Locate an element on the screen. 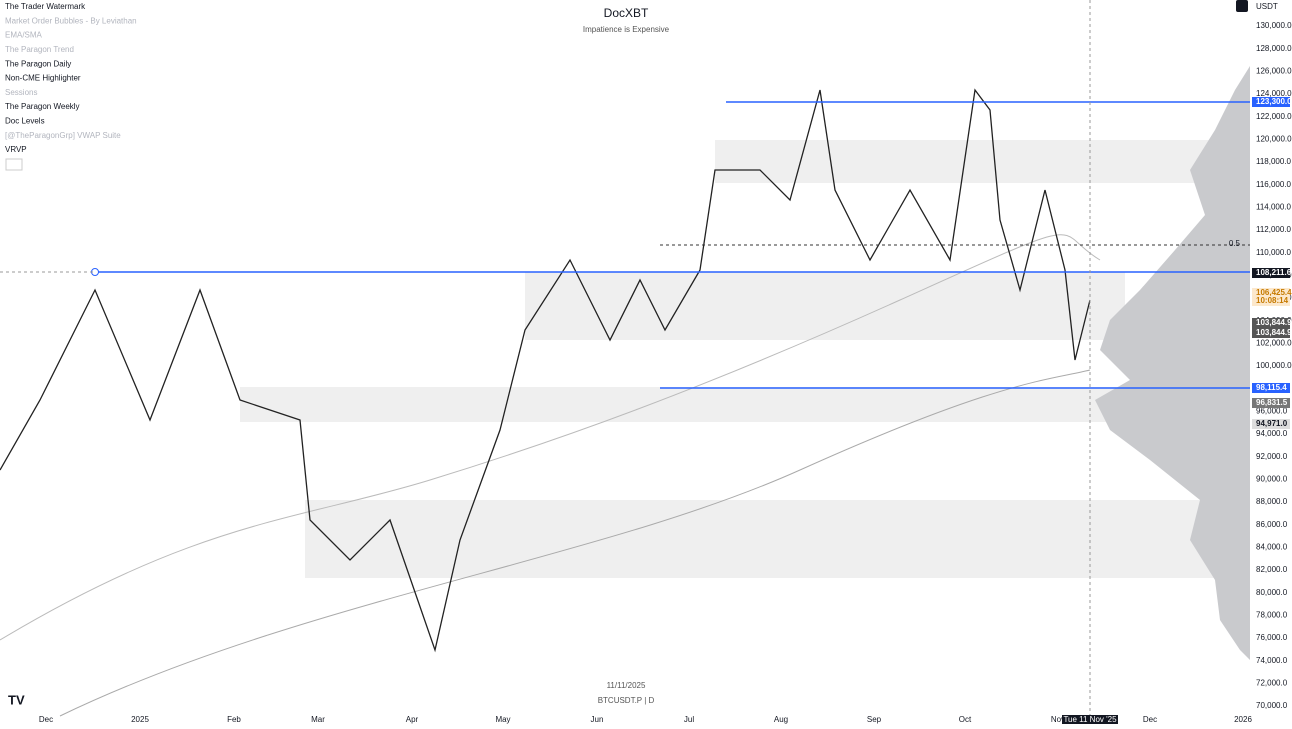 This screenshot has height=729, width=1292. price-tag: 96,831.5 is located at coordinates (1272, 402).